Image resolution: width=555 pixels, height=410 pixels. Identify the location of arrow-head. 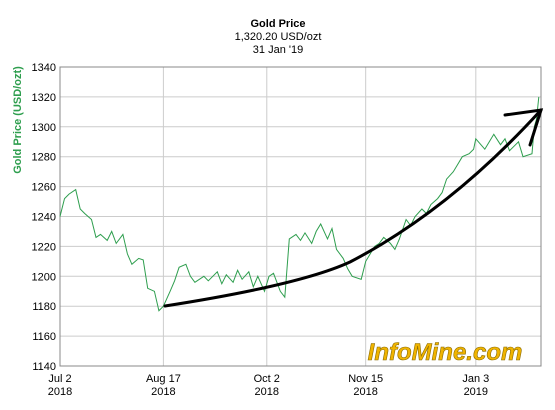
(523, 127).